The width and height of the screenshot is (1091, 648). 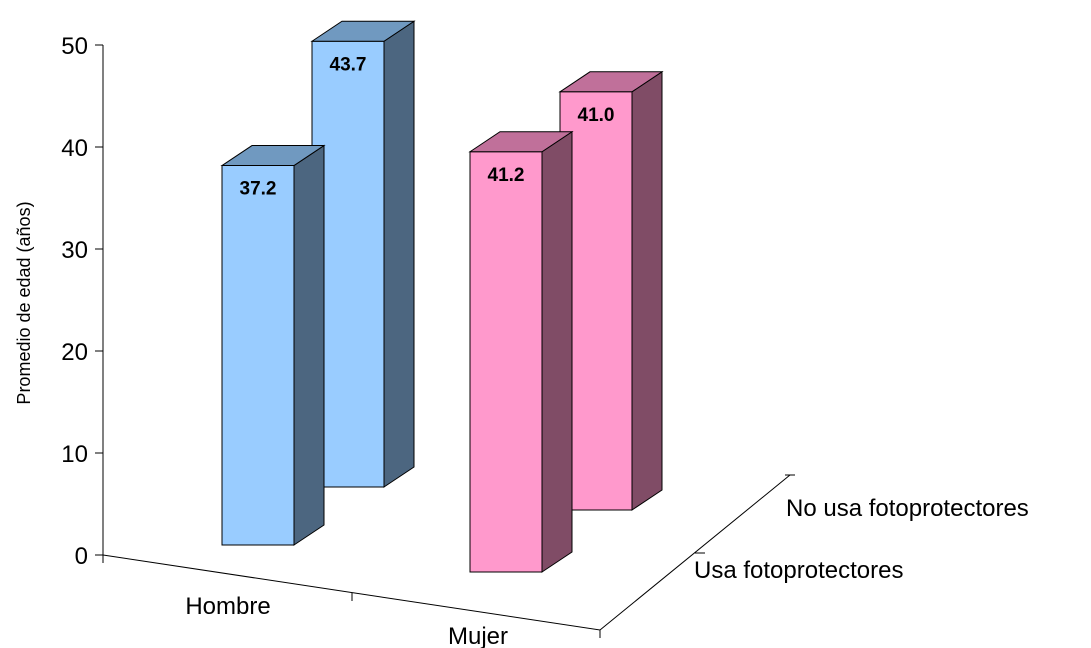 What do you see at coordinates (74, 301) in the screenshot?
I see `y-tick-labels: 0 10 20 30 40 50` at bounding box center [74, 301].